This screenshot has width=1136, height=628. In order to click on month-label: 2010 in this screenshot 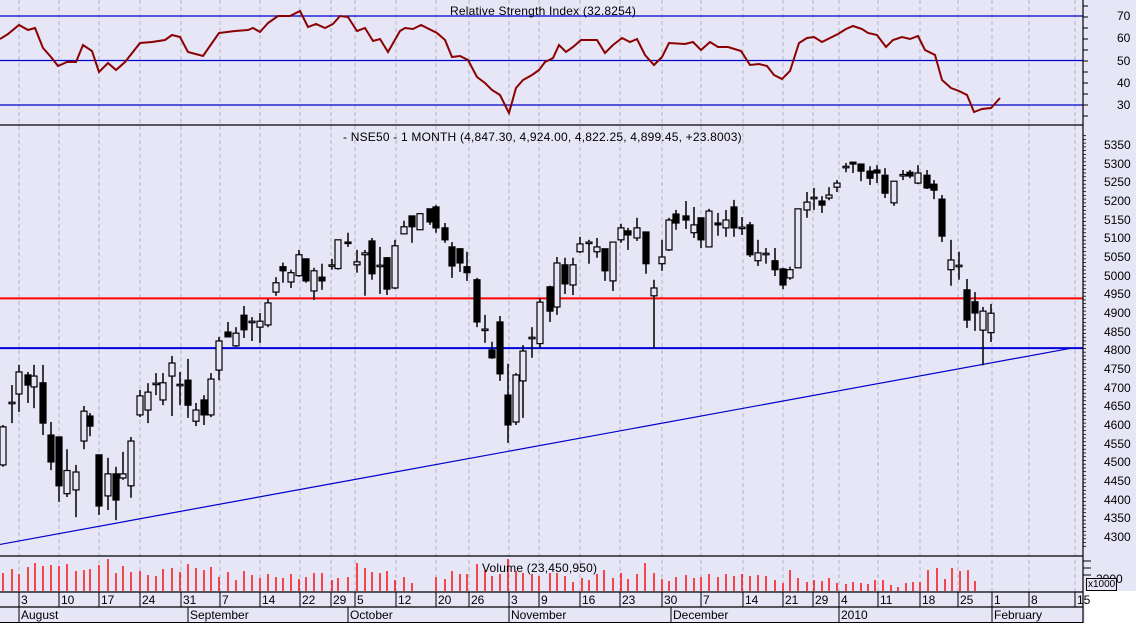, I will do `click(854, 615)`.